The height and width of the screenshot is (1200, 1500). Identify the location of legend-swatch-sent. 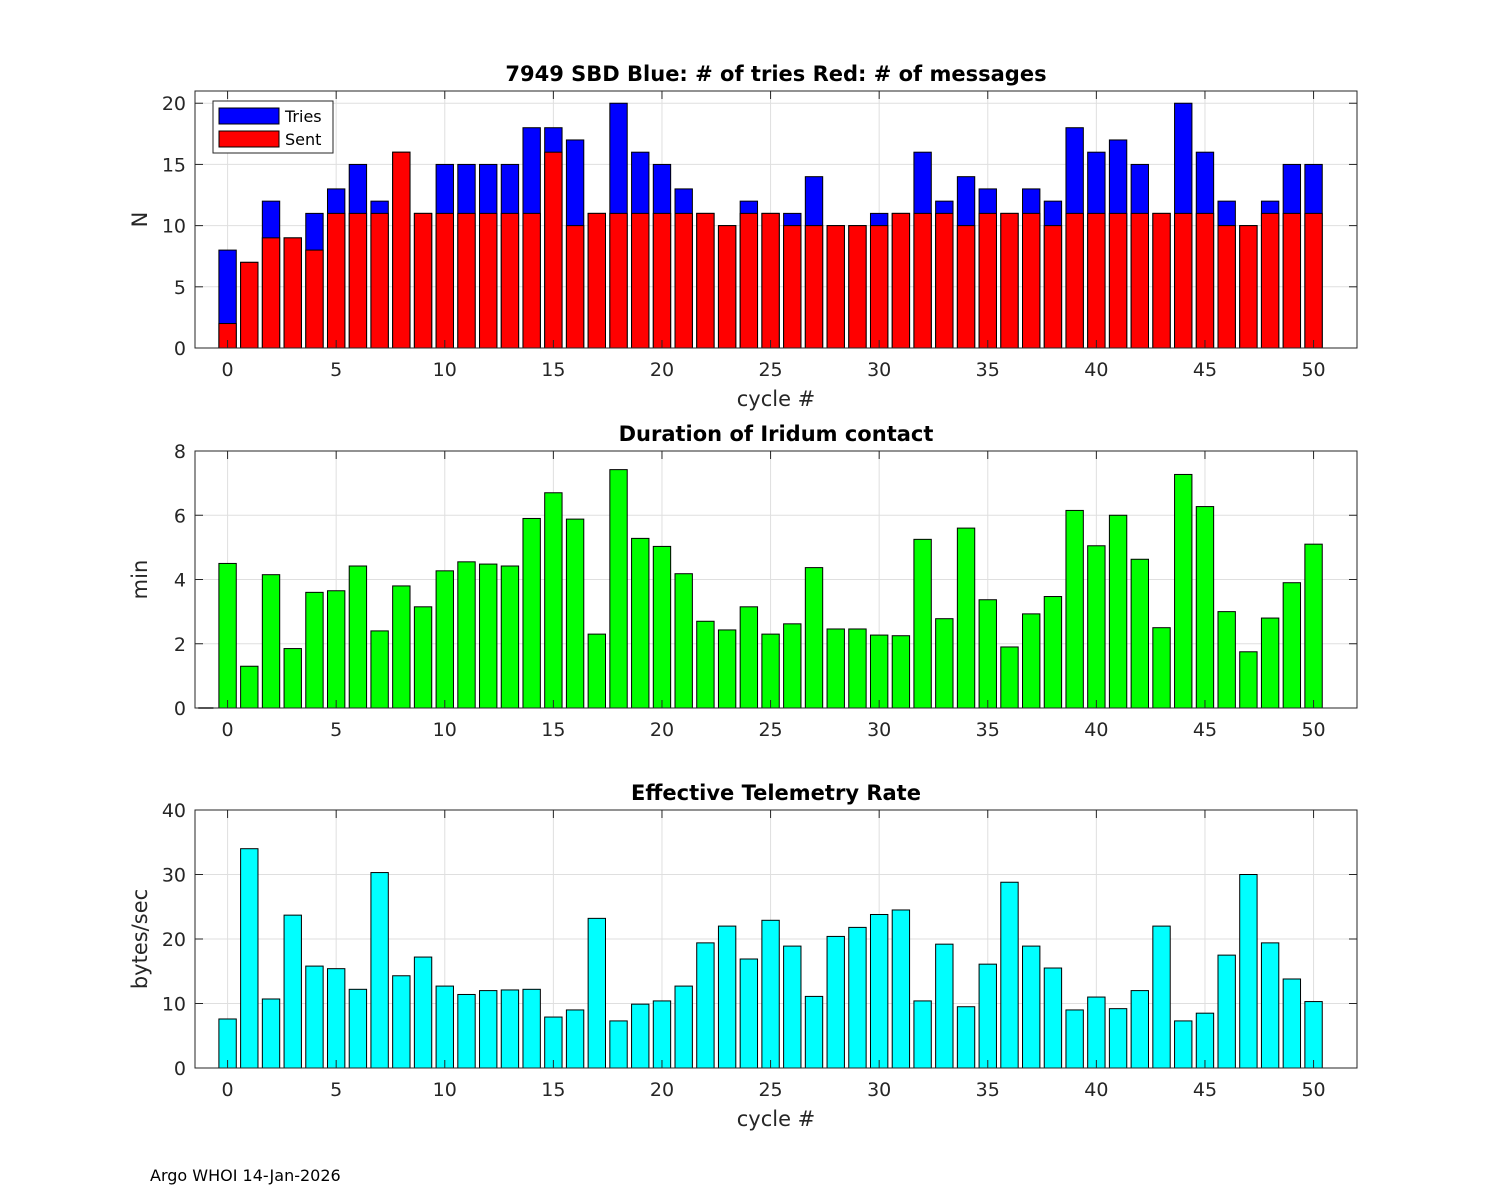
(249, 139).